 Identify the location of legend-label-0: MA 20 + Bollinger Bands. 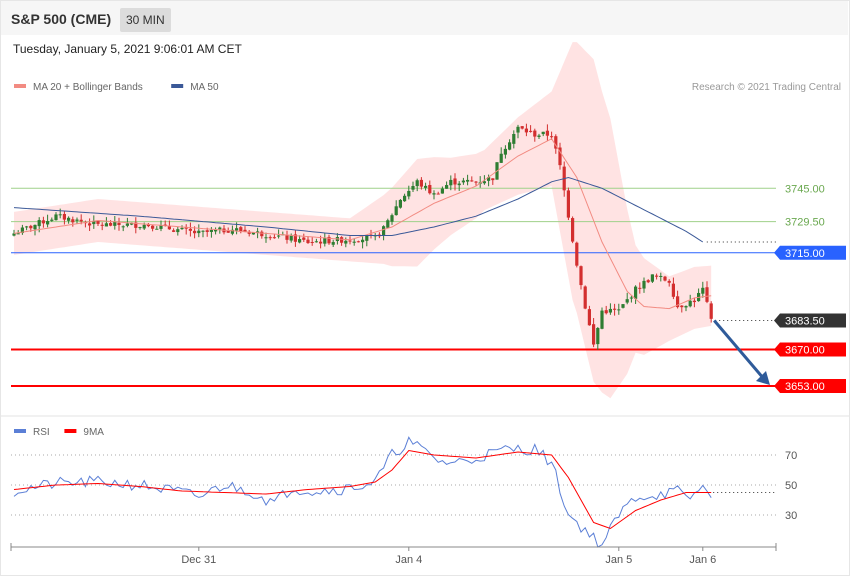
(88, 87).